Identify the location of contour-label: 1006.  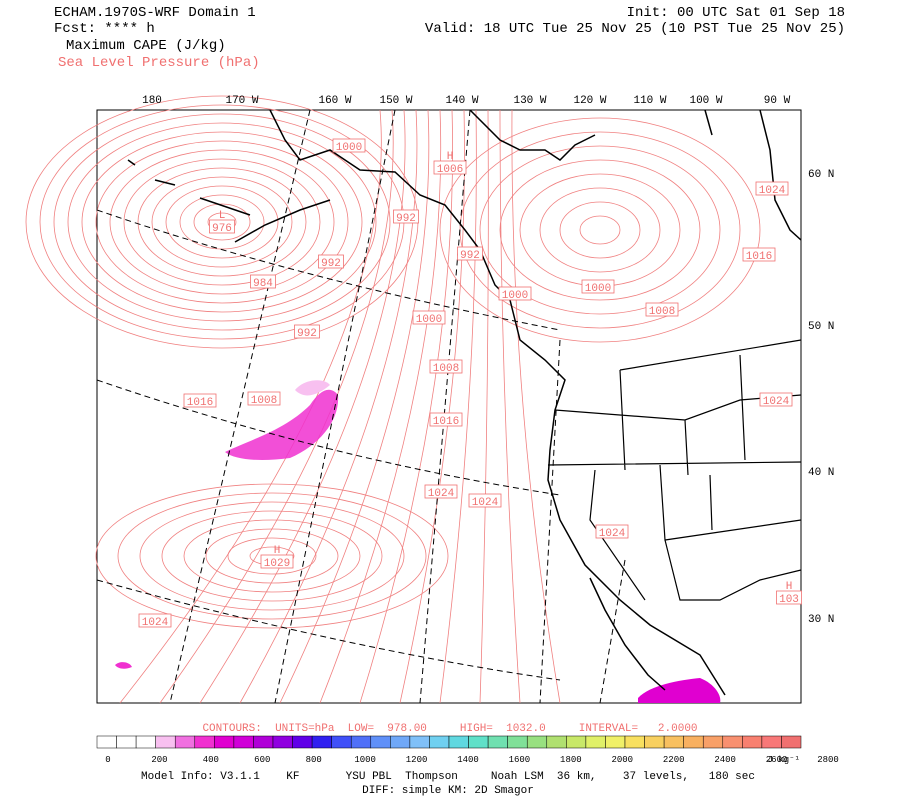
(450, 170).